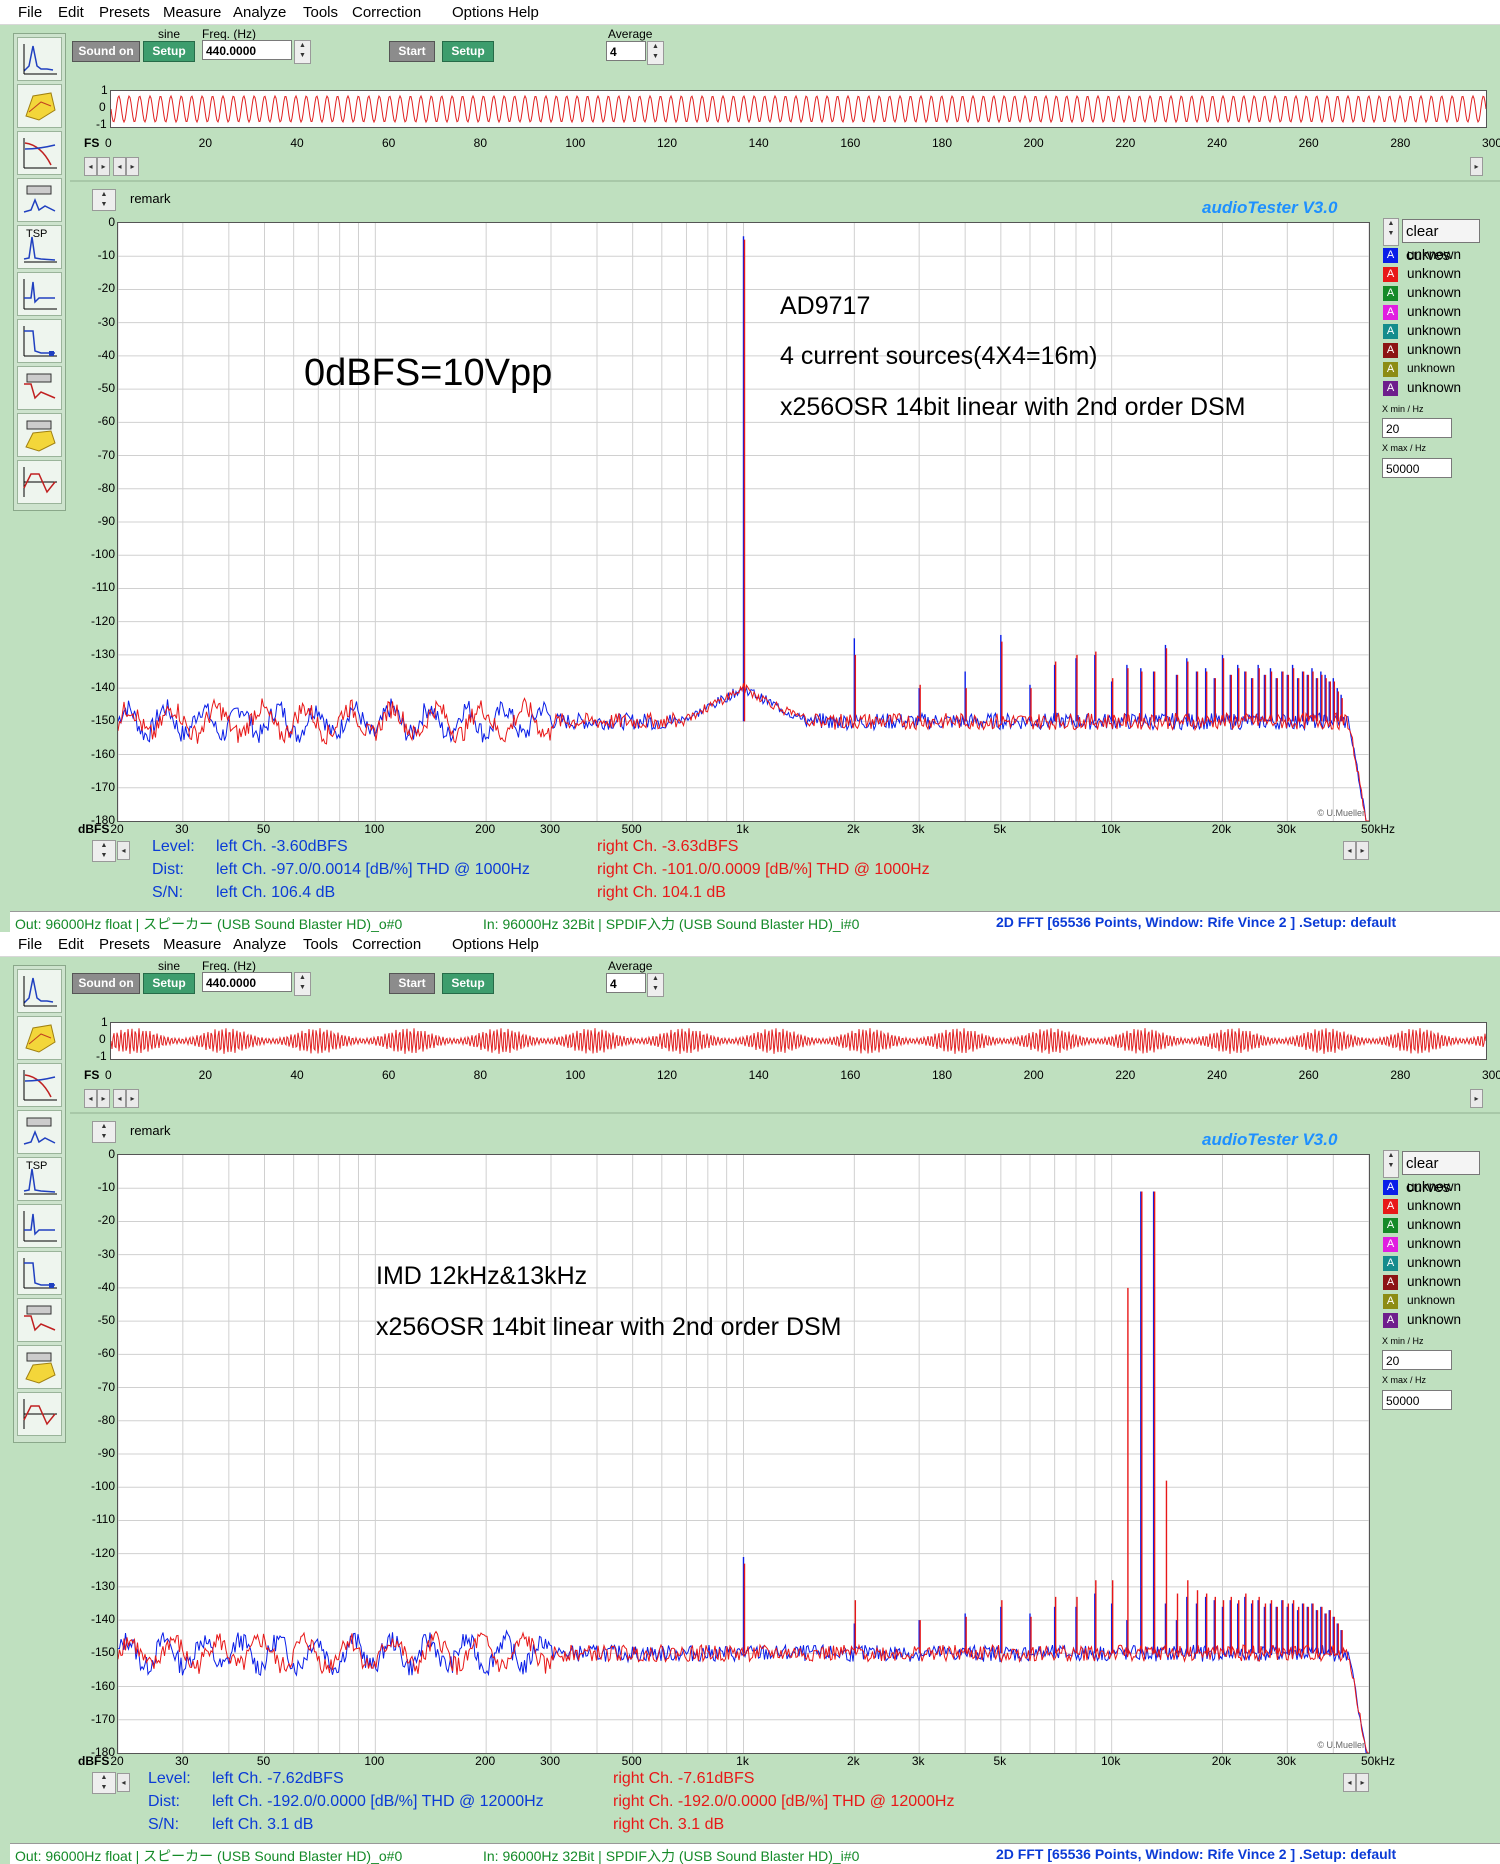 This screenshot has height=1864, width=1500. I want to click on menu-item: Edit, so click(71, 12).